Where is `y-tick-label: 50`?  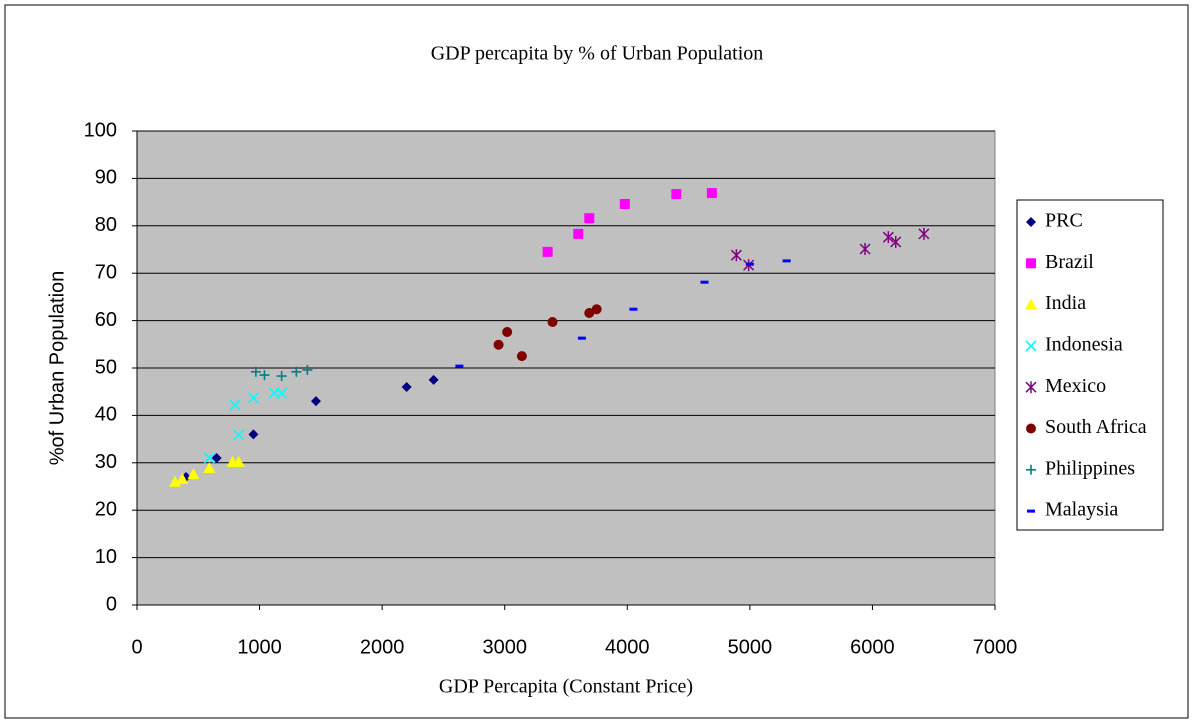
y-tick-label: 50 is located at coordinates (106, 367).